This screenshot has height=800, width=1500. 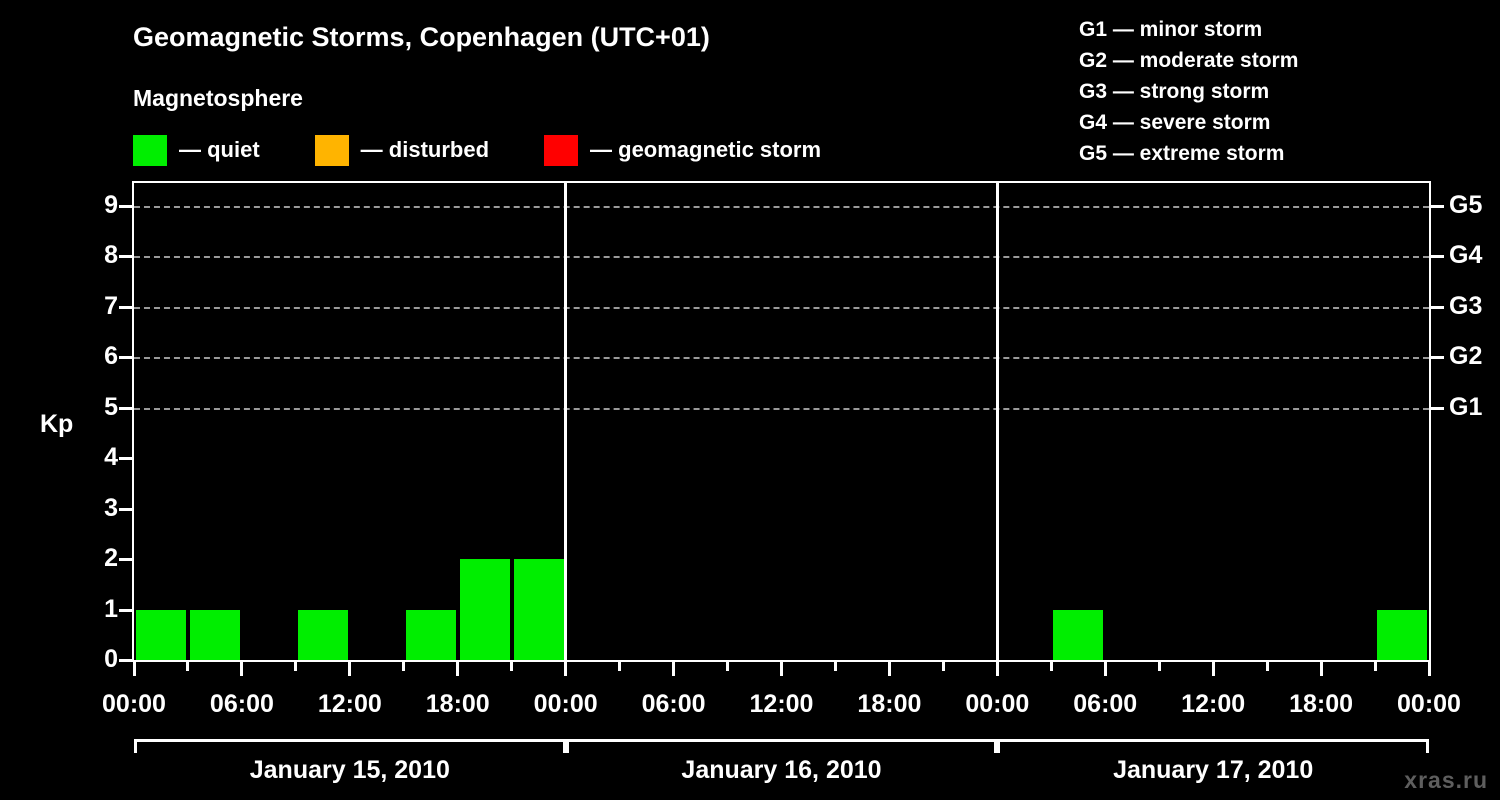 I want to click on y-tick-label-3: 3, so click(x=111, y=507).